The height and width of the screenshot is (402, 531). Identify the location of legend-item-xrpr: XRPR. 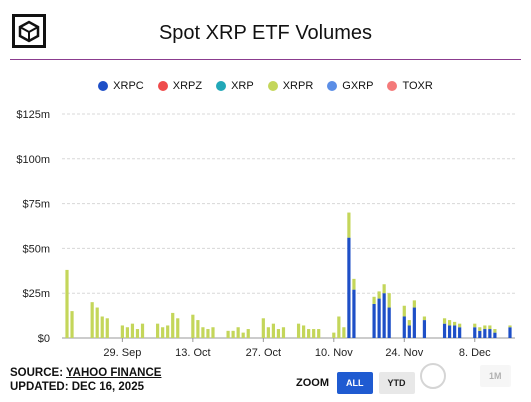
(290, 86).